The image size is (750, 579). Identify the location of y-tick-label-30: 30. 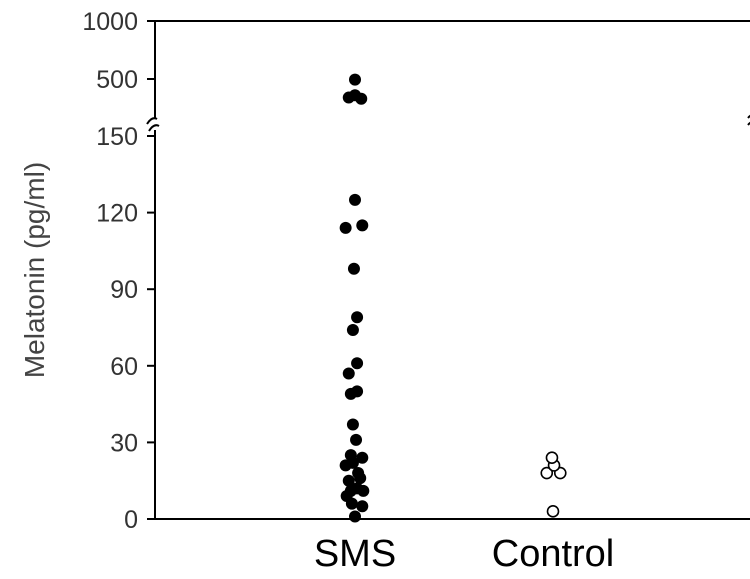
(124, 443).